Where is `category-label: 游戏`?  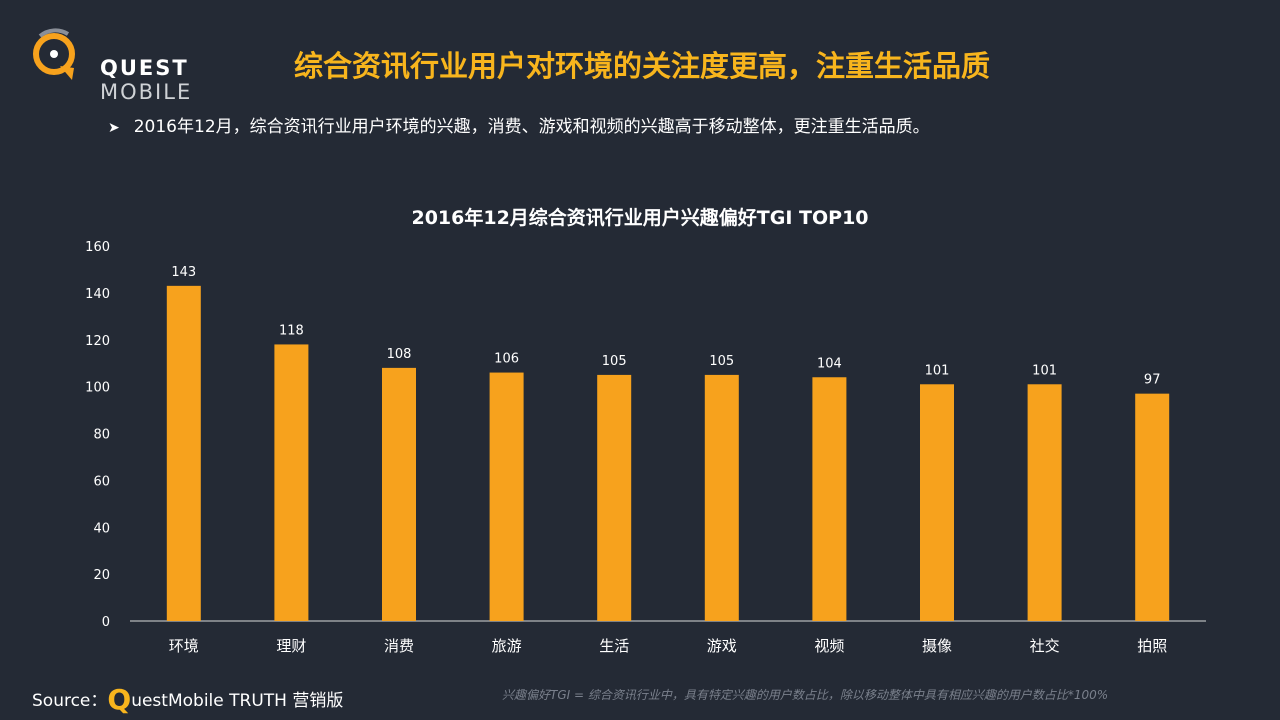
category-label: 游戏 is located at coordinates (722, 646).